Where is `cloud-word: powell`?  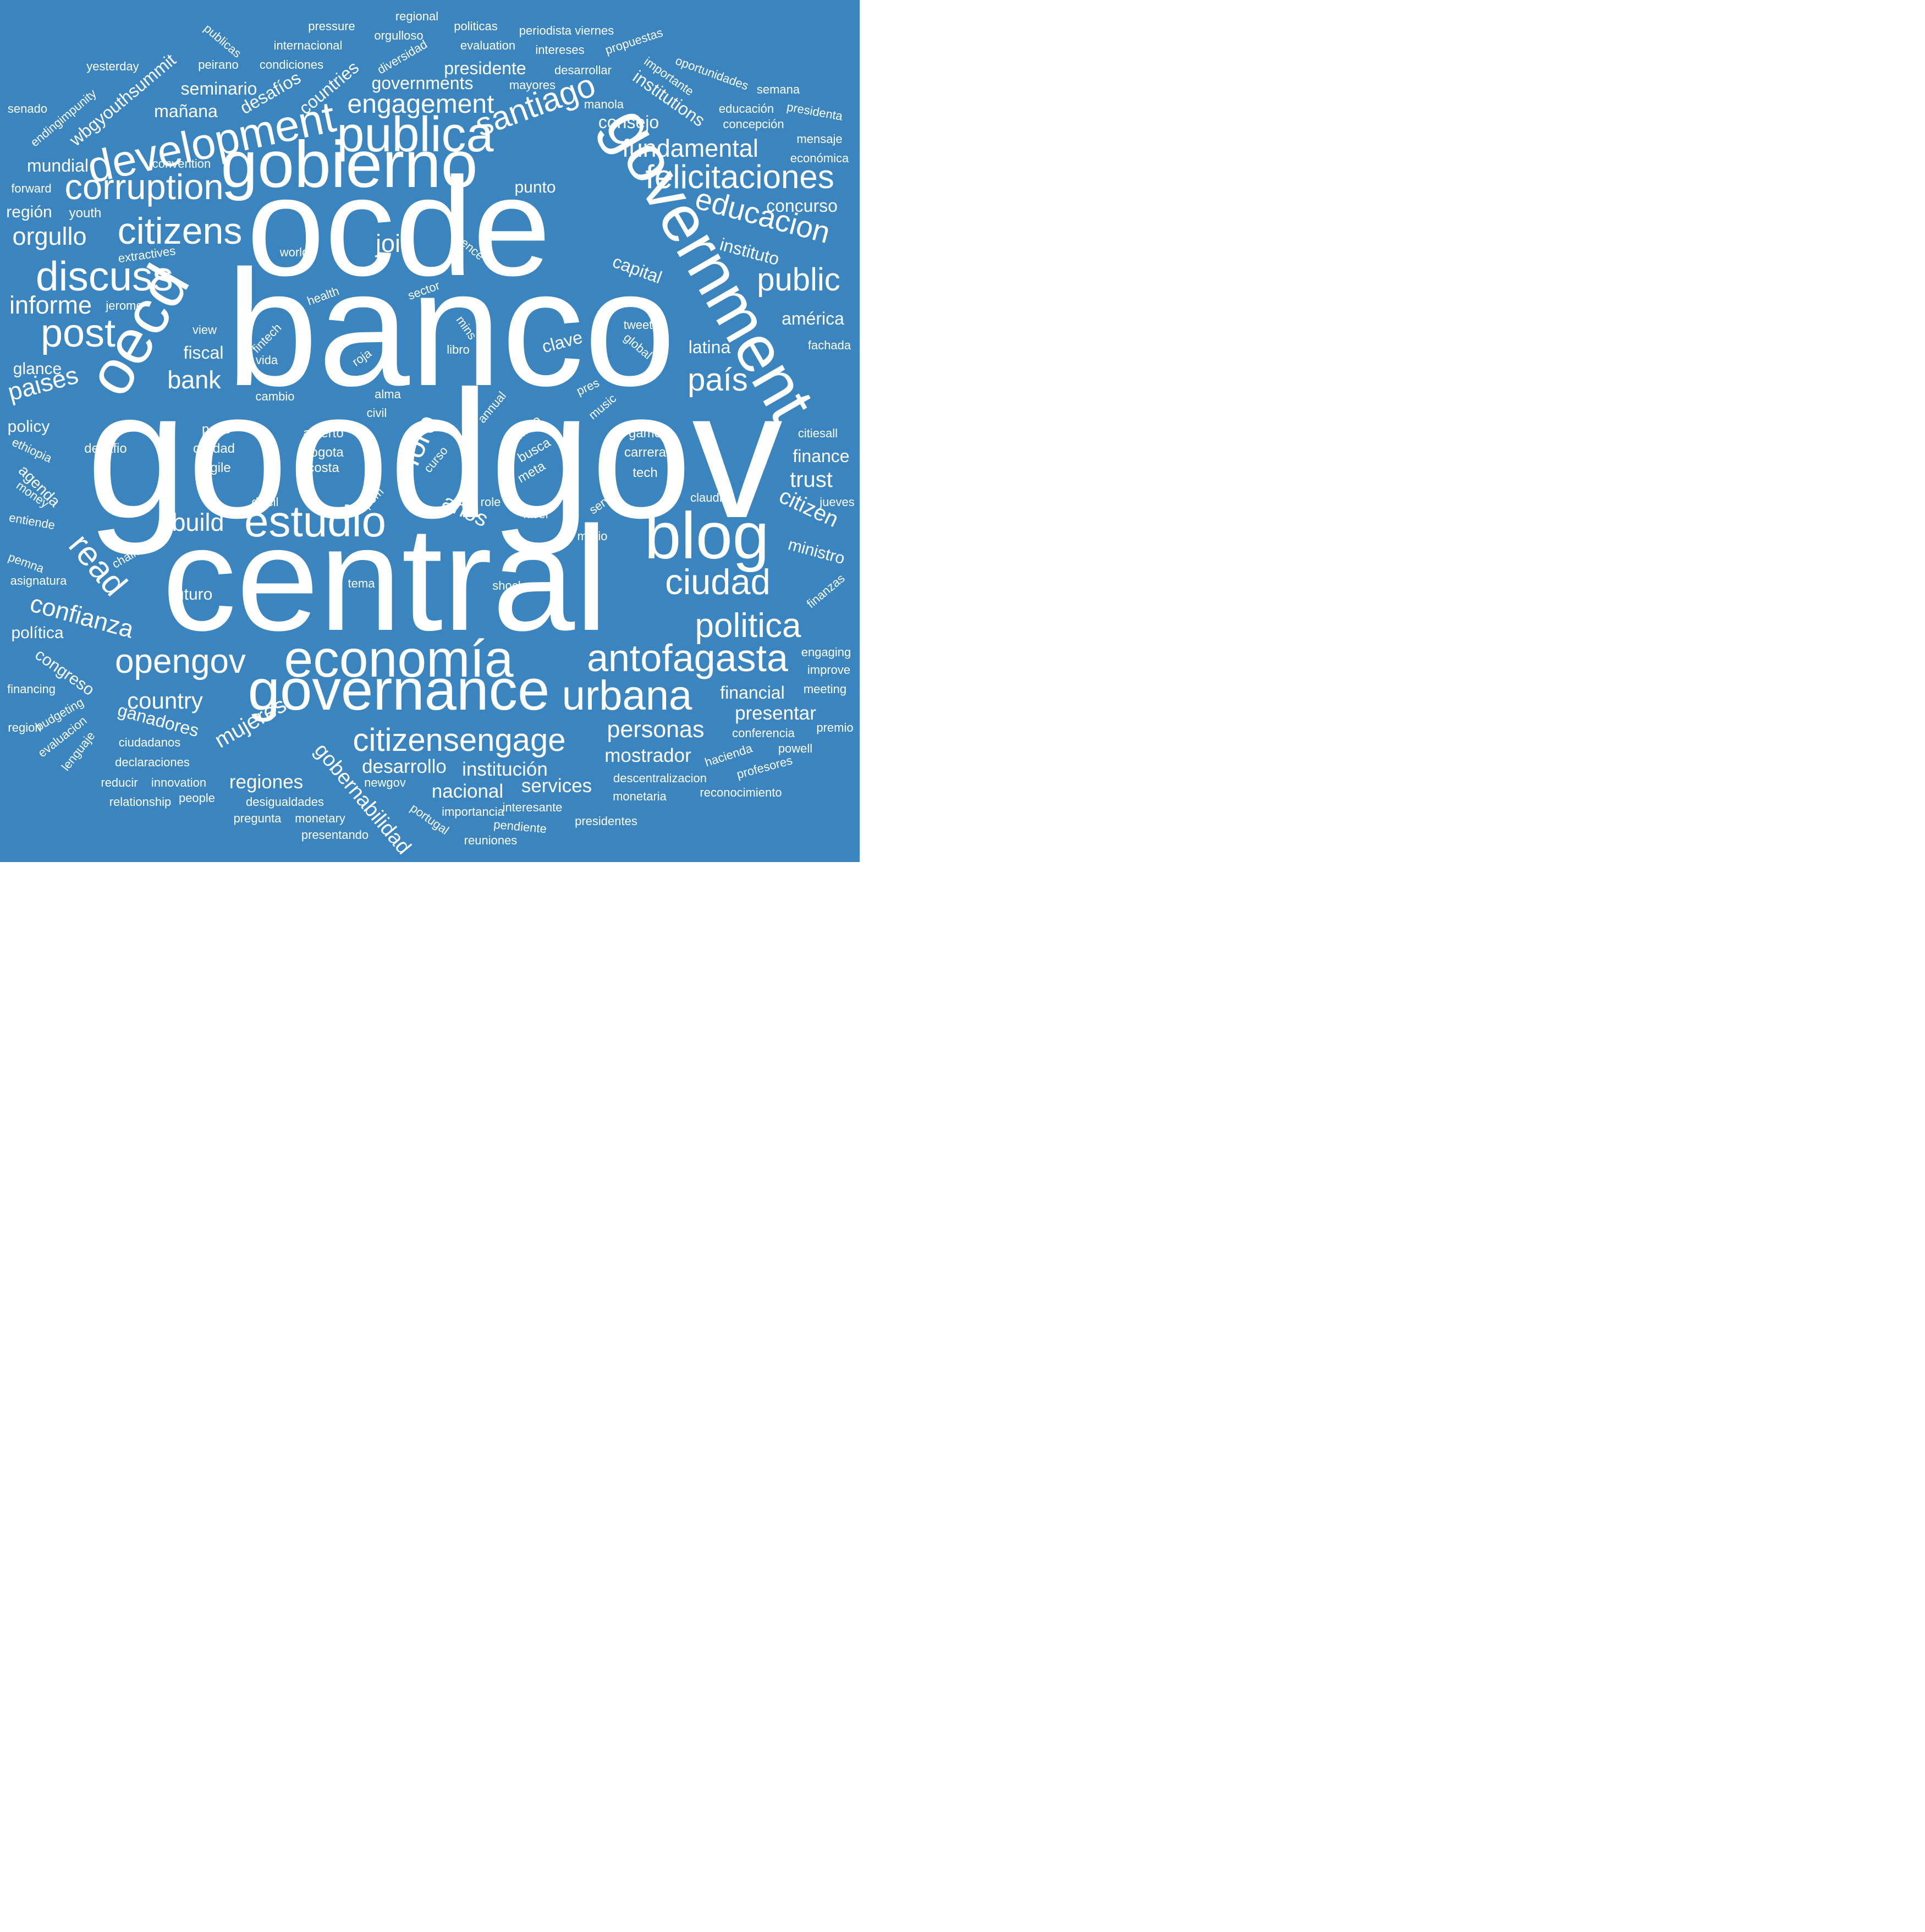
cloud-word: powell is located at coordinates (795, 748).